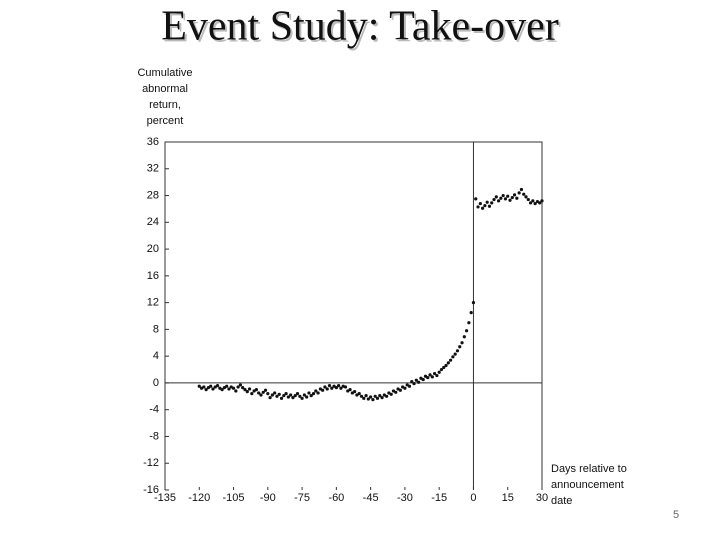 This screenshot has height=540, width=720. I want to click on x-axis-label: date, so click(561, 501).